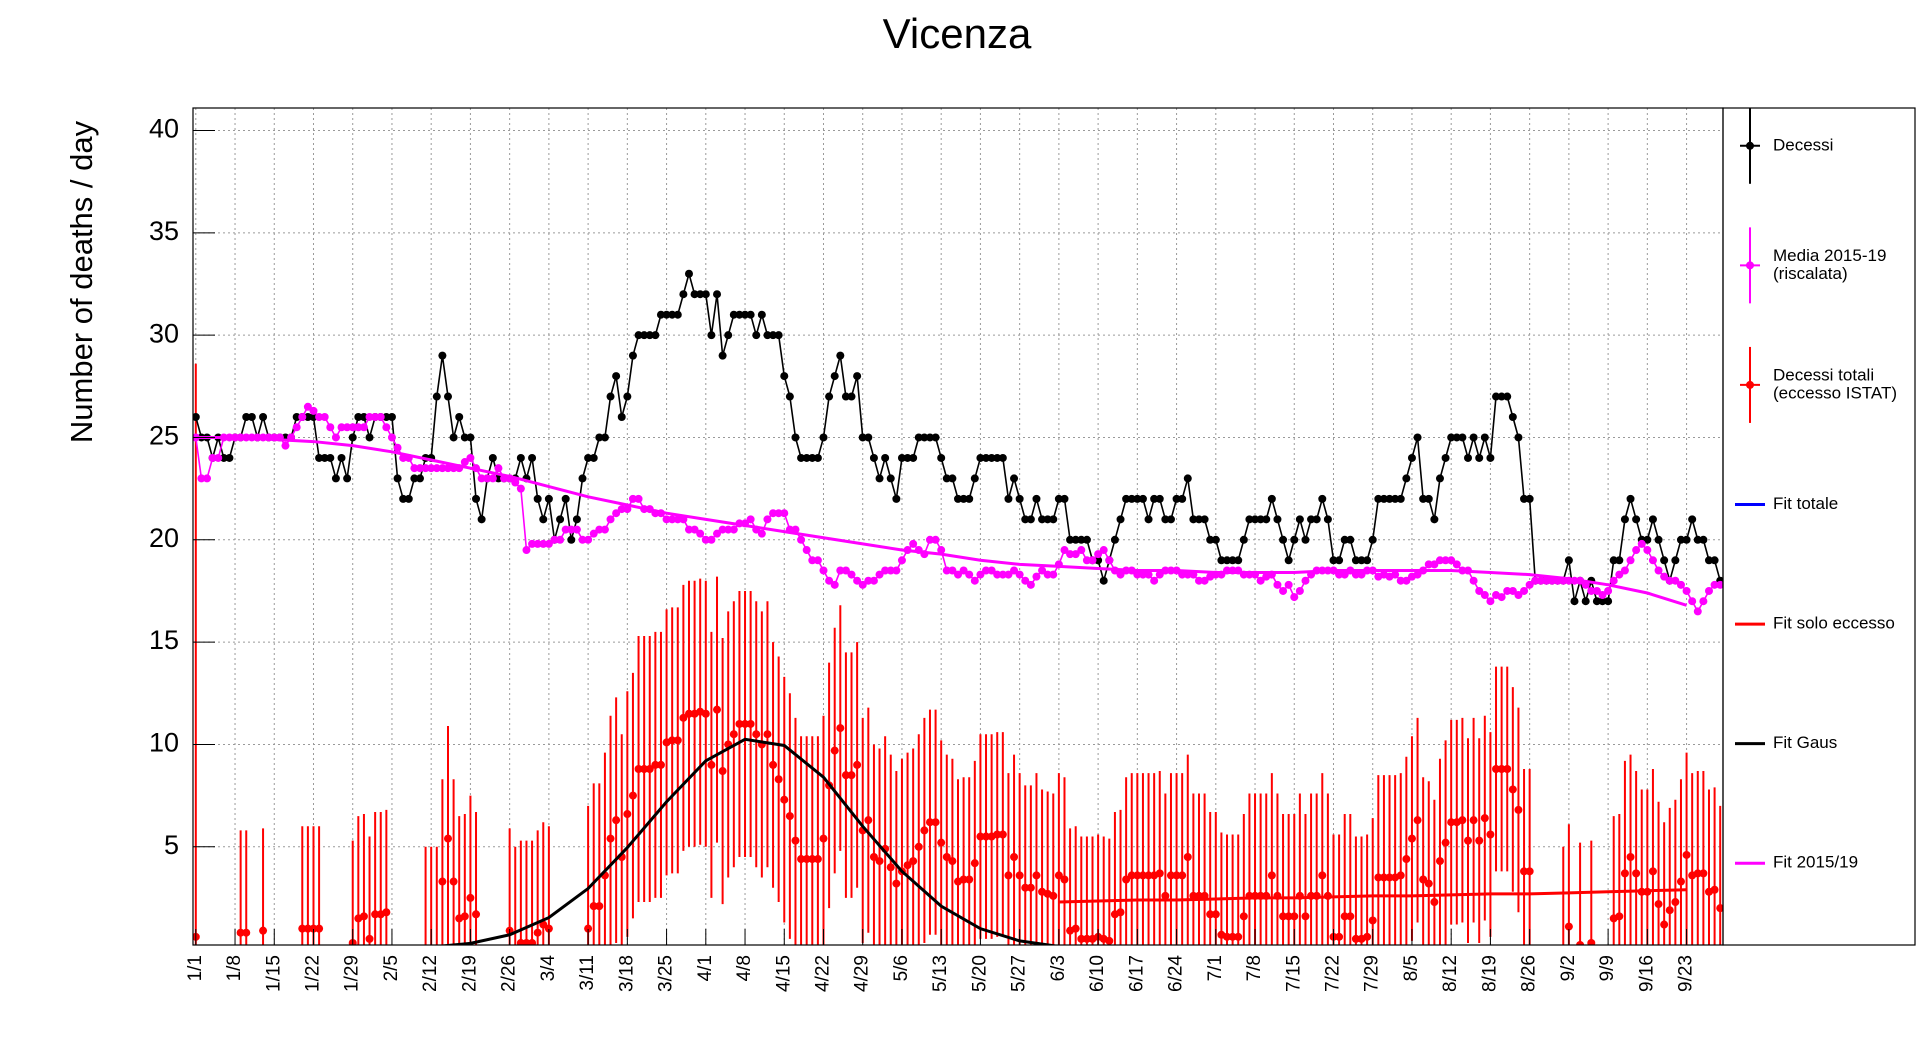  I want to click on x-tick-label: 7/8, so click(1254, 968).